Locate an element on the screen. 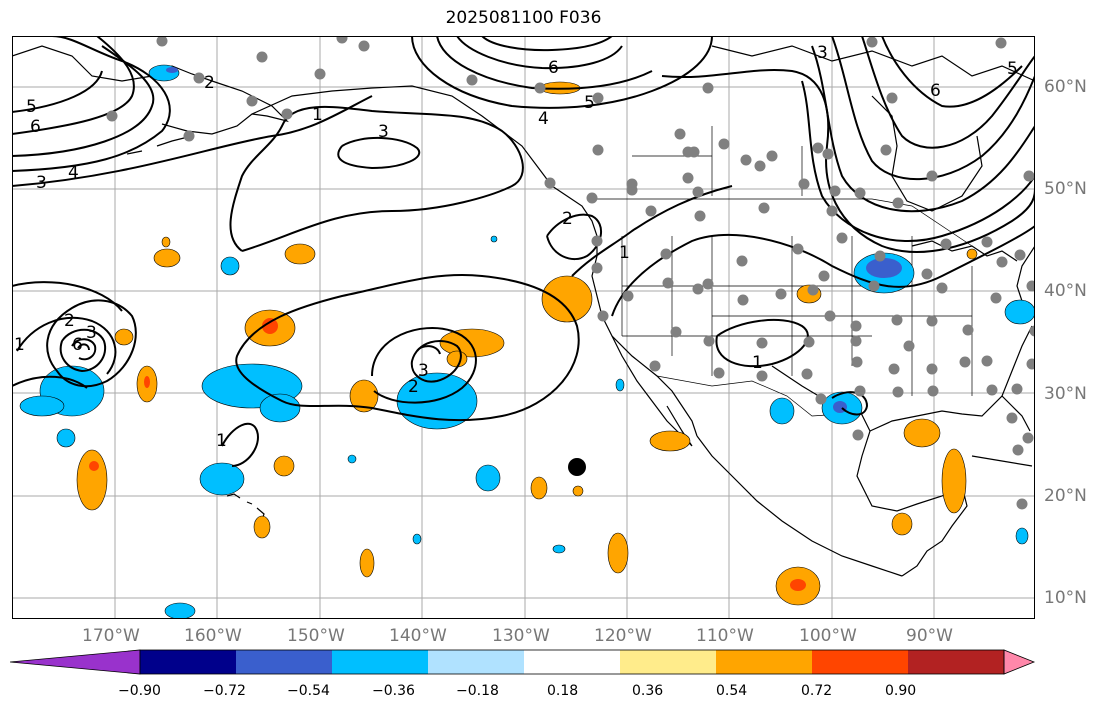 This screenshot has height=712, width=1105. lat-label: 10°N is located at coordinates (1065, 598).